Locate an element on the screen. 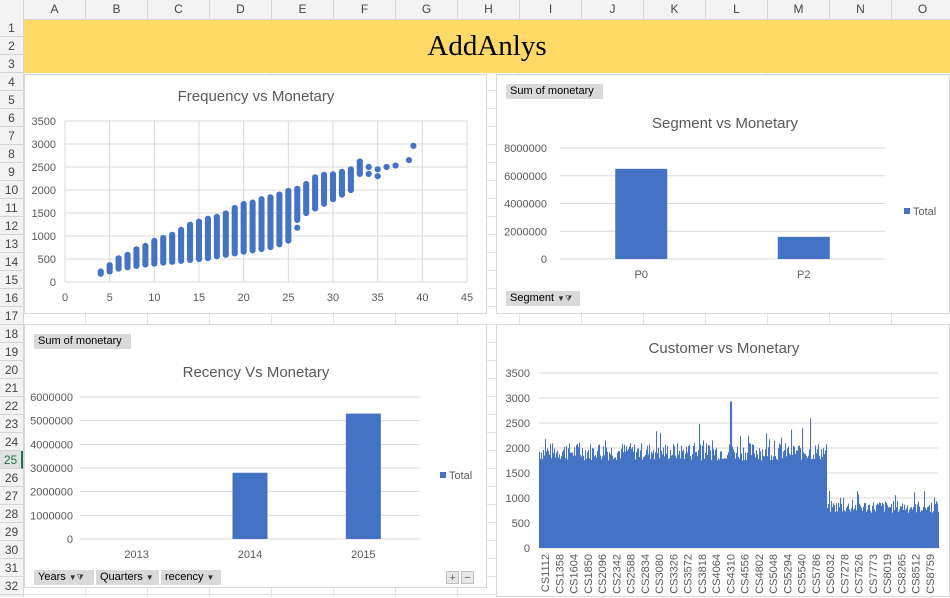 This screenshot has width=950, height=598. x-tick-label: 35 is located at coordinates (378, 298).